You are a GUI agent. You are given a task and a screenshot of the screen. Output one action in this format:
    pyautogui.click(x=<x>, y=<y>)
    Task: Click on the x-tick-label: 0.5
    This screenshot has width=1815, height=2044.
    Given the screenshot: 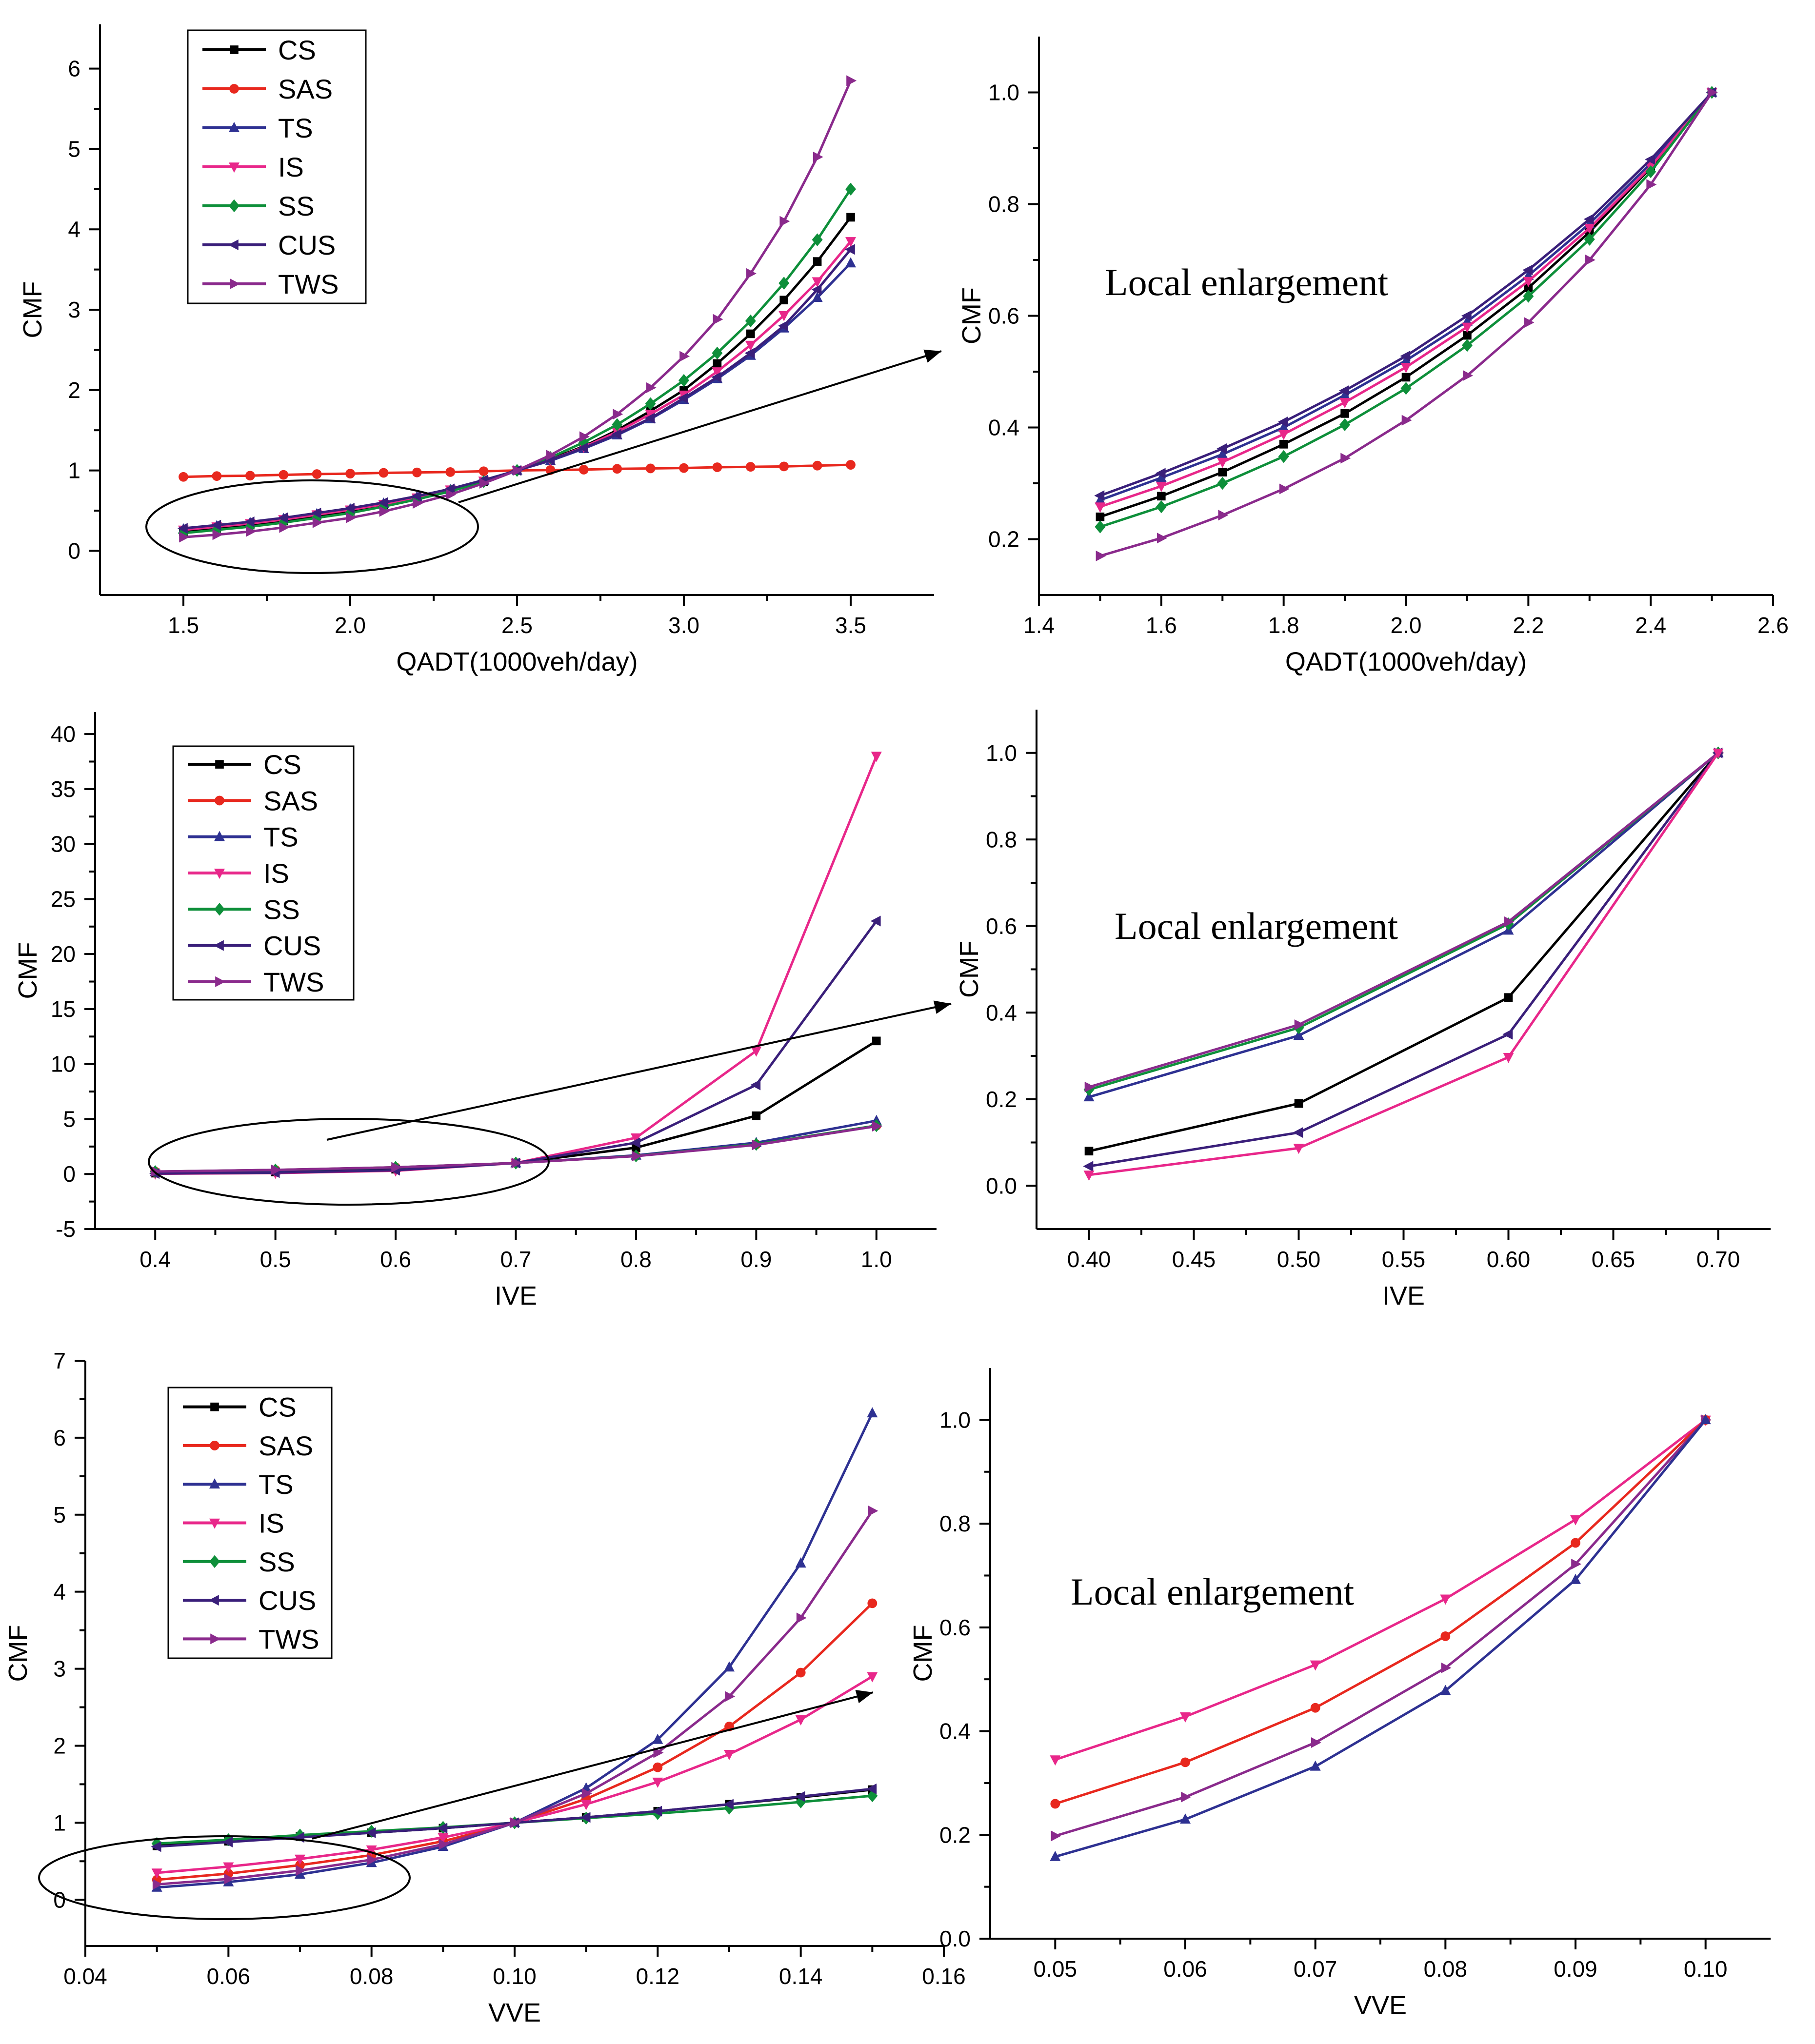 What is the action you would take?
    pyautogui.click(x=275, y=1259)
    